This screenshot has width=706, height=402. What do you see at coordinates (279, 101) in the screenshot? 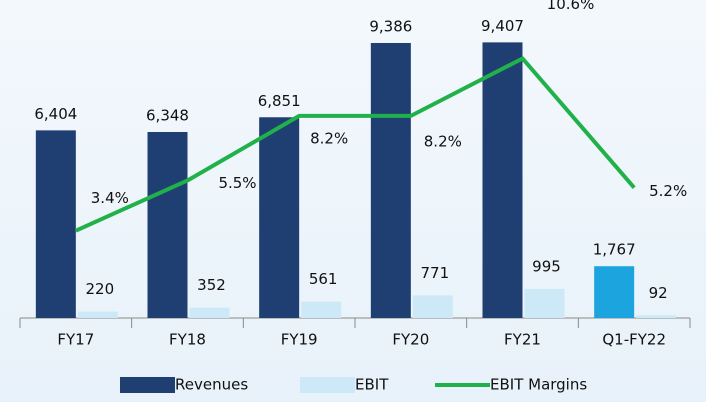
I see `data-label: 6,851` at bounding box center [279, 101].